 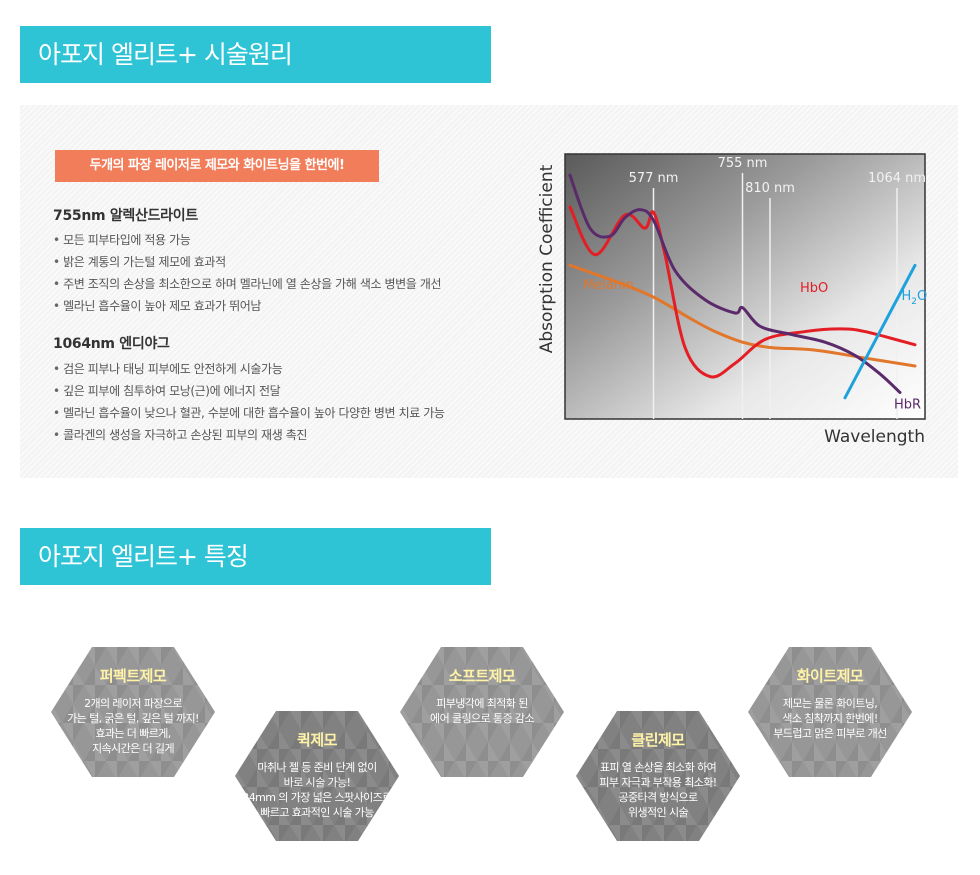 What do you see at coordinates (125, 216) in the screenshot?
I see `alexandrite-title: 755nm 알렉산드라이트` at bounding box center [125, 216].